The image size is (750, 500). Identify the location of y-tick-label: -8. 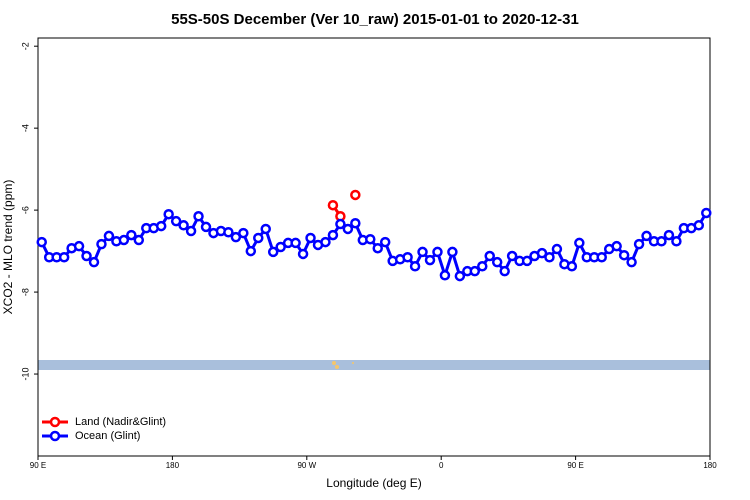
(25, 292).